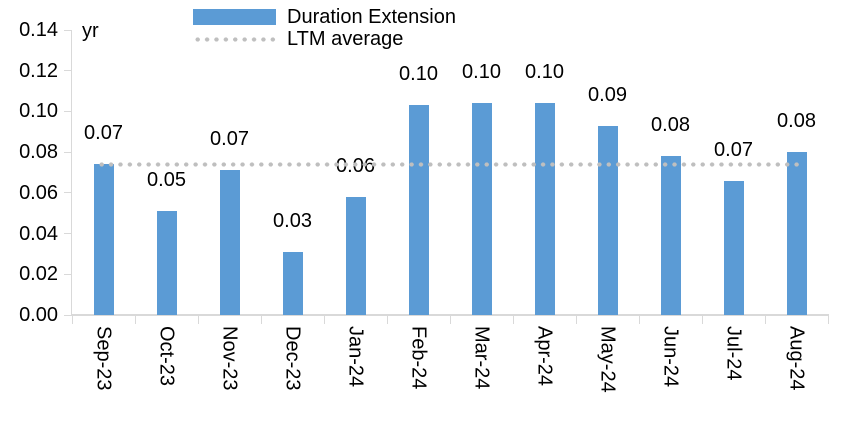 This screenshot has height=422, width=852. What do you see at coordinates (90, 31) in the screenshot?
I see `y-axis-unit-label: yr` at bounding box center [90, 31].